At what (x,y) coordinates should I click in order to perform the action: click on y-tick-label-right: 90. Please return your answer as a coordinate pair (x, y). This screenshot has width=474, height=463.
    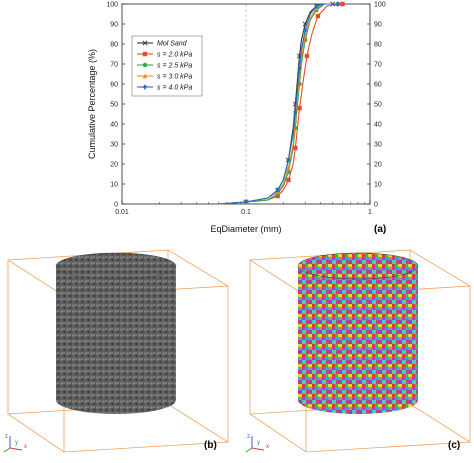
    Looking at the image, I should click on (378, 25).